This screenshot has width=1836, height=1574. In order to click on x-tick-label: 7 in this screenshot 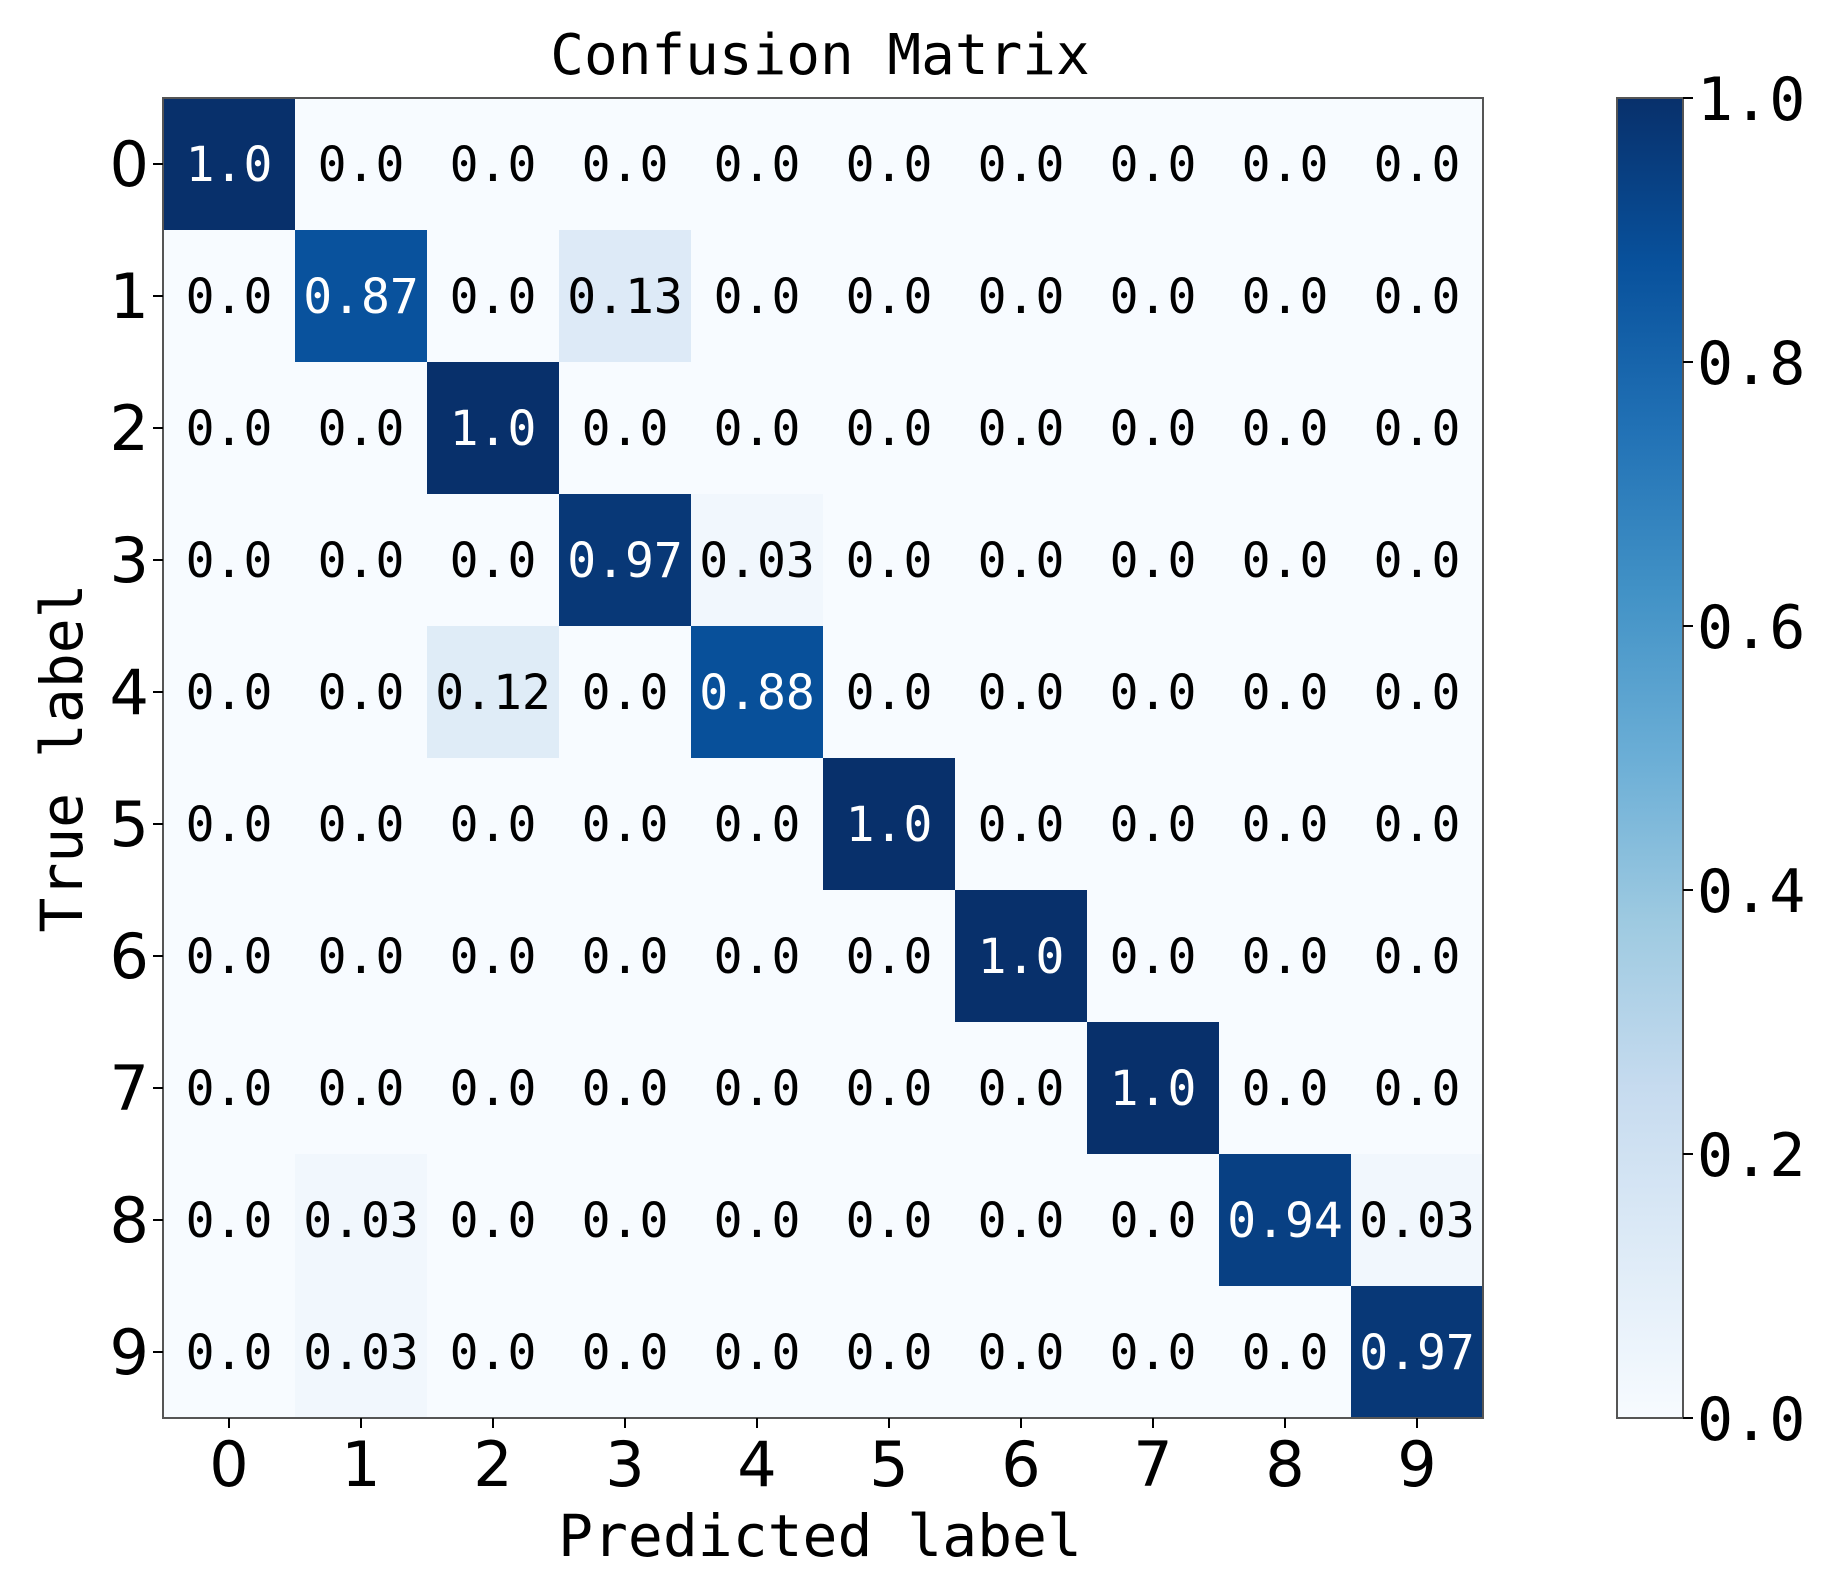, I will do `click(1152, 1464)`.